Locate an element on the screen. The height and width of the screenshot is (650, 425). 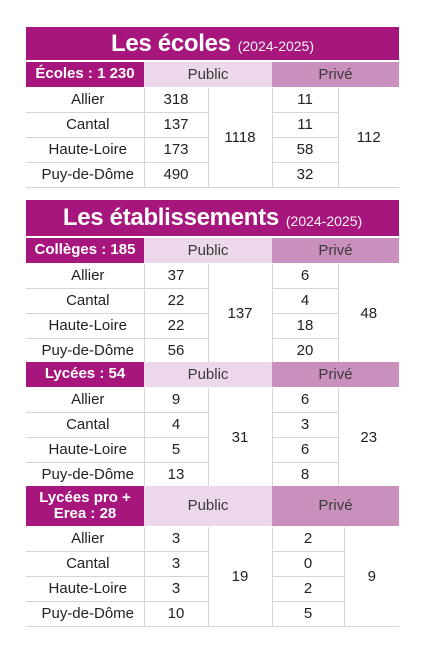
etablissements-year: (2024-2025) is located at coordinates (324, 220).